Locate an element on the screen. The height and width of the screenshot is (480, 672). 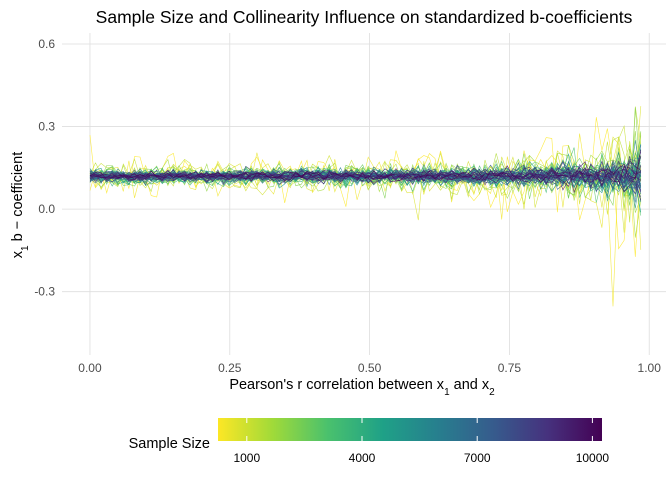
y-tick-label: 0.6 is located at coordinates (46, 44).